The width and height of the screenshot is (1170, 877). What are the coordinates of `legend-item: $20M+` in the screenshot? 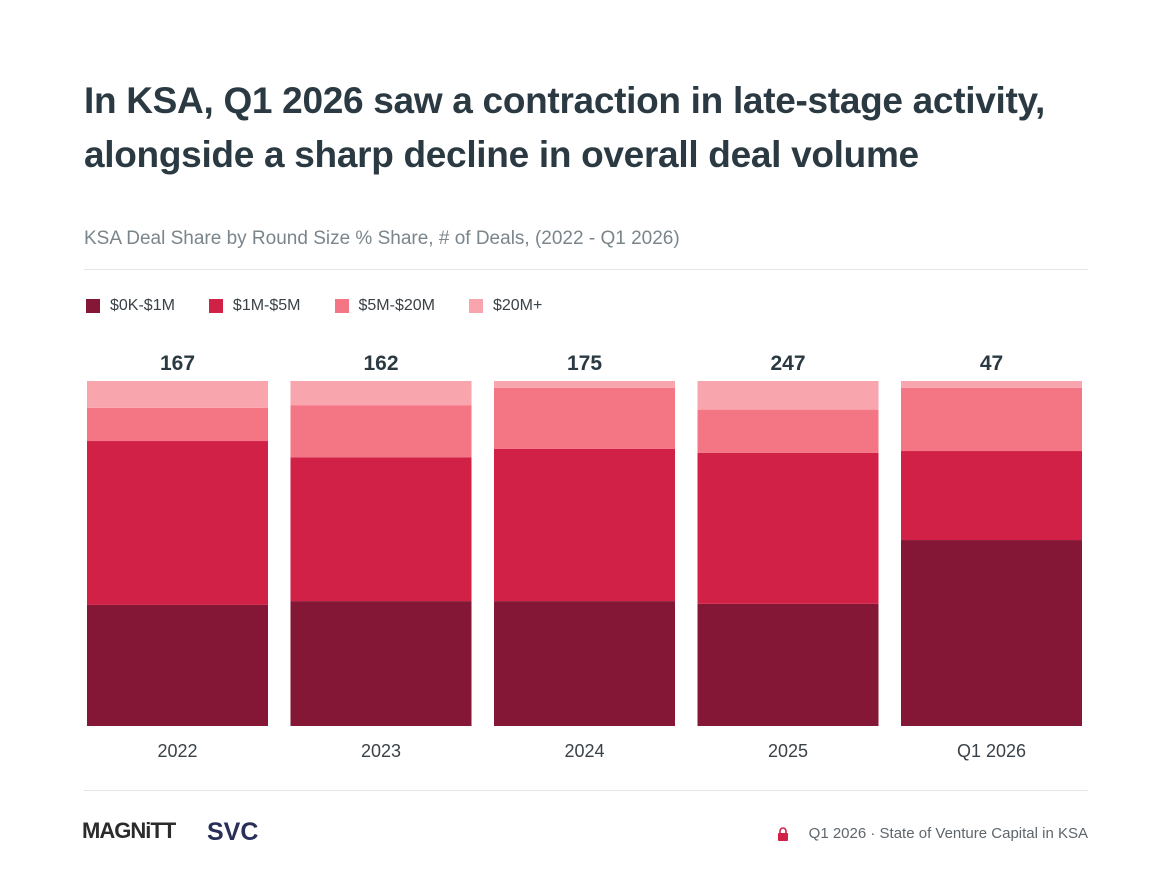 It's located at (505, 306).